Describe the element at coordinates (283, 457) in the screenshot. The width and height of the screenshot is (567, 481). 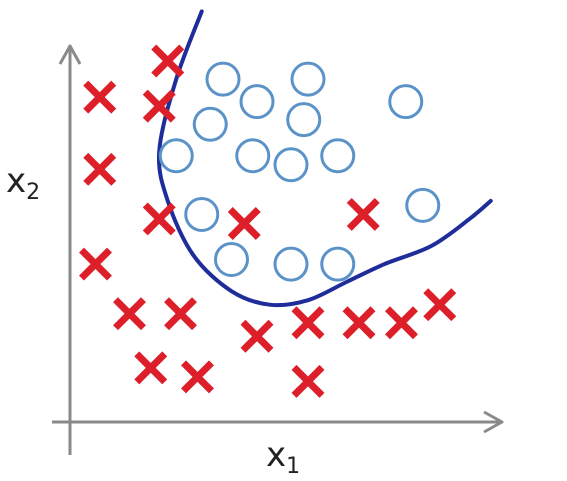
I see `x-axis-label: x1` at that location.